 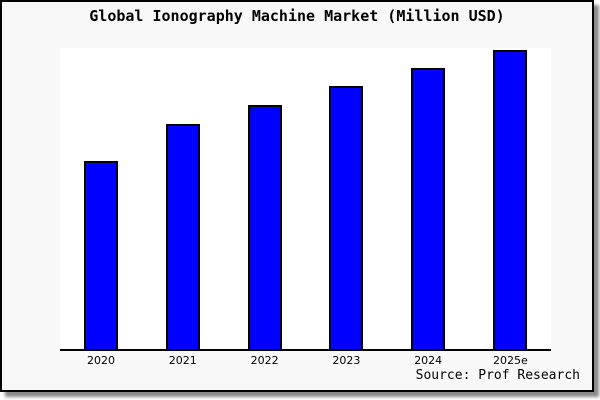 What do you see at coordinates (101, 255) in the screenshot?
I see `bar-2020` at bounding box center [101, 255].